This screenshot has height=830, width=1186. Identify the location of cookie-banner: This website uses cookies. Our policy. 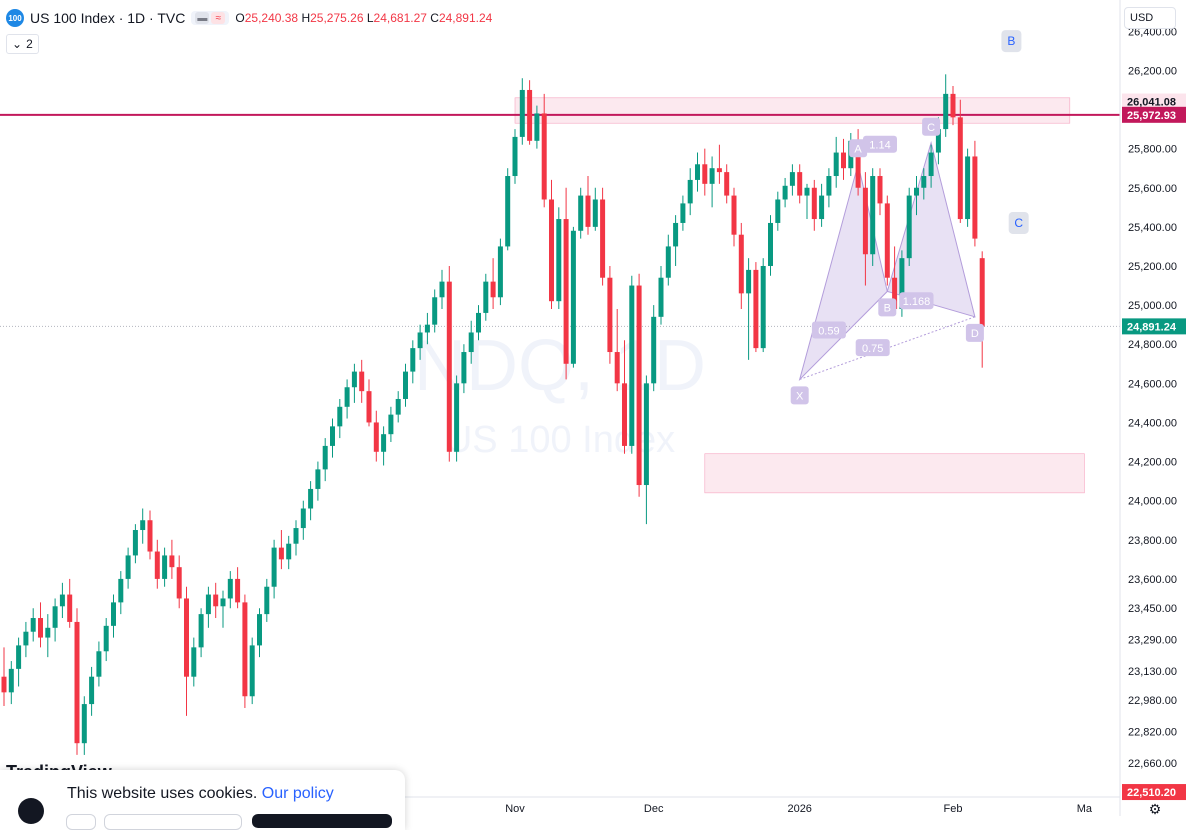
(202, 800).